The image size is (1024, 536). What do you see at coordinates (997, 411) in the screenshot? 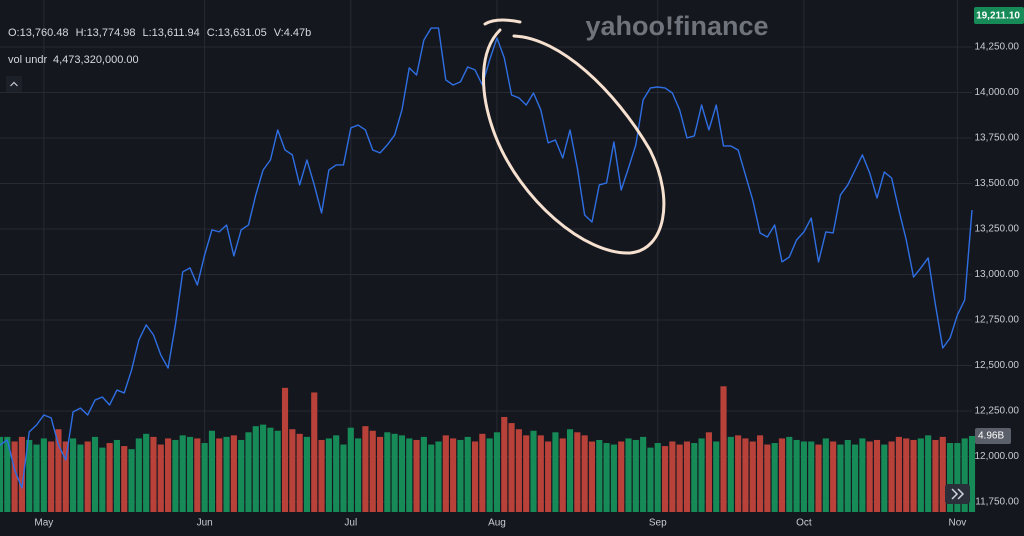
I see `y-tick-label: 12,250.00` at bounding box center [997, 411].